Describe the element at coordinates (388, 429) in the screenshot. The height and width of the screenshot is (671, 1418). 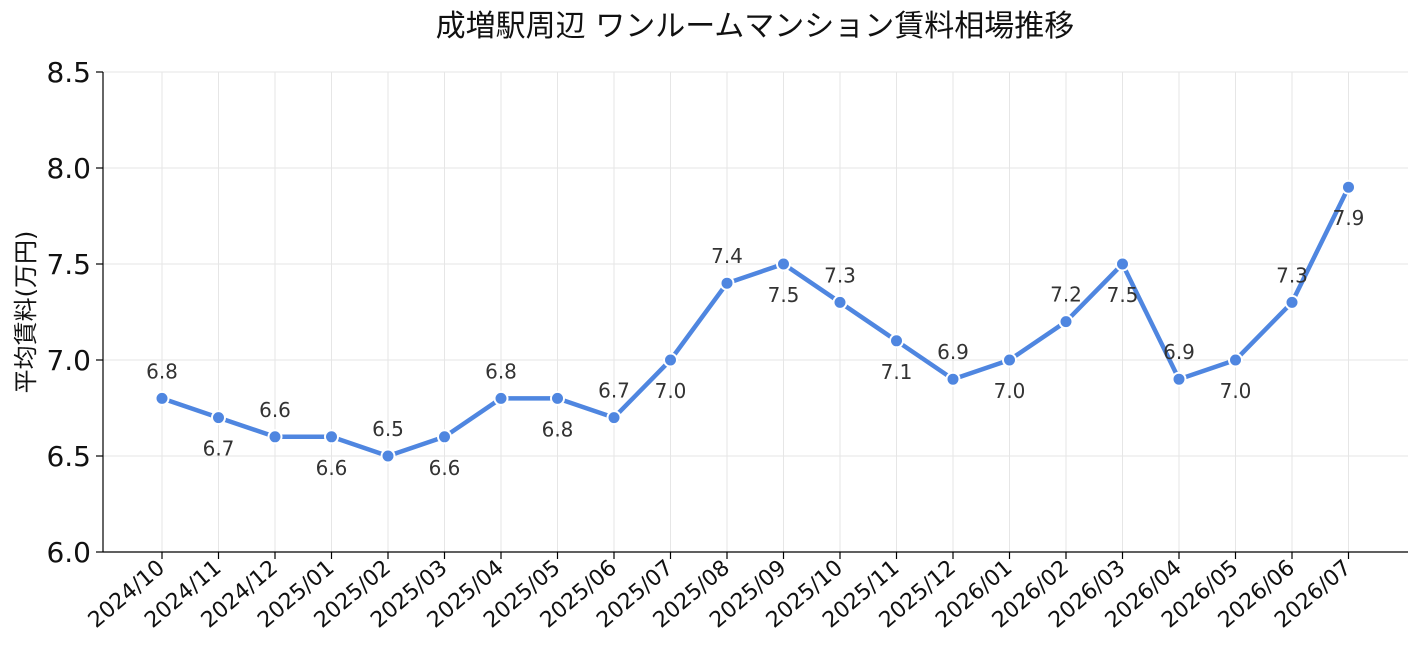
I see `data-label: 6.5` at that location.